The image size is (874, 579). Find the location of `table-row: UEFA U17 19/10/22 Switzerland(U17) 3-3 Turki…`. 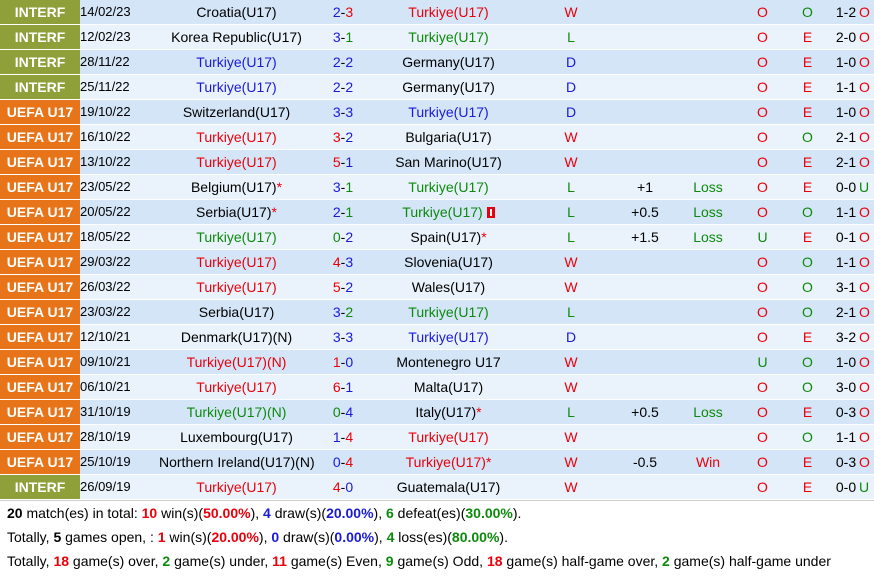

table-row: UEFA U17 19/10/22 Switzerland(U17) 3-3 Turki… is located at coordinates (437, 112).